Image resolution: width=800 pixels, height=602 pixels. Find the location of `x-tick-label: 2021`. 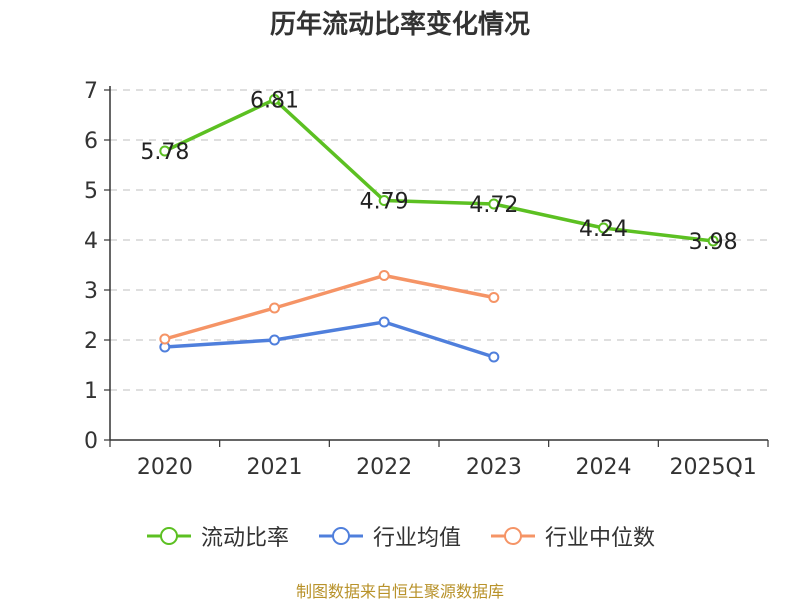

x-tick-label: 2021 is located at coordinates (275, 467).